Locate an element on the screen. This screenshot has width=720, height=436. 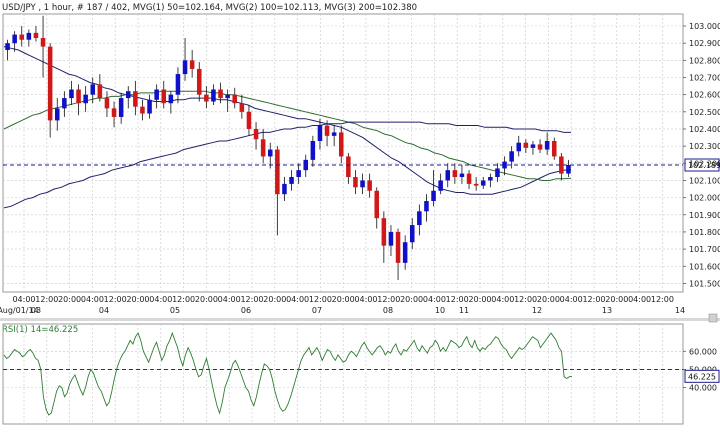
title-mvg1: MVG(1) 50=102.164, is located at coordinates (179, 8).